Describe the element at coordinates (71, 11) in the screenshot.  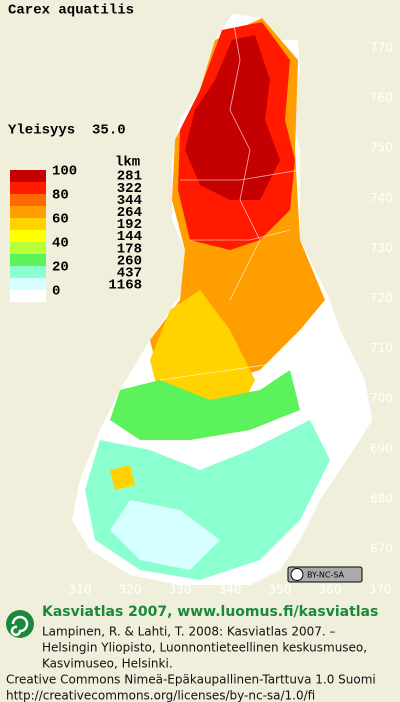
I see `species-name: Carex aquatilis` at that location.